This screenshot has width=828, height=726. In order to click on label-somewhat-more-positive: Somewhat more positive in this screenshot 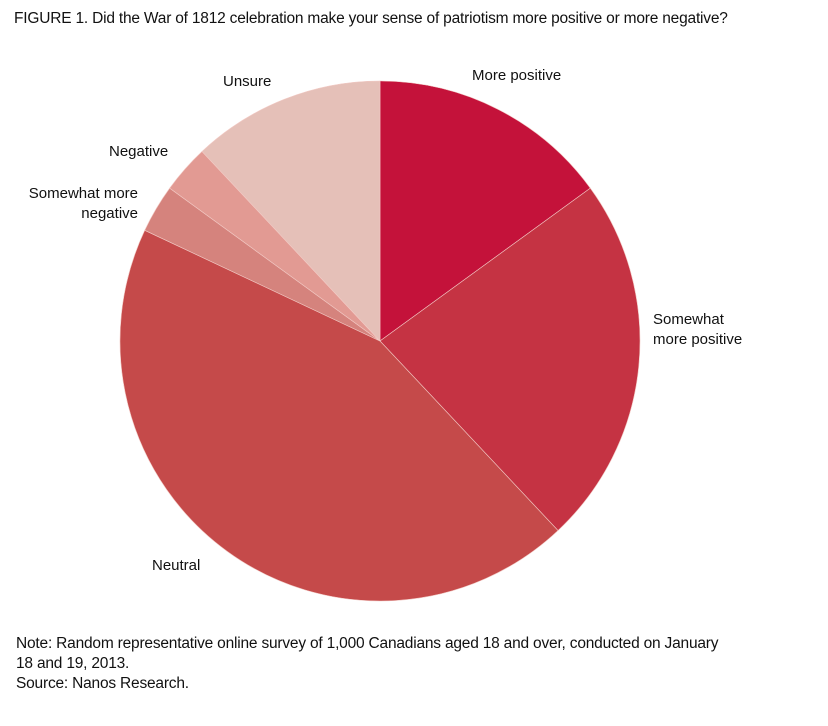, I will do `click(697, 330)`.